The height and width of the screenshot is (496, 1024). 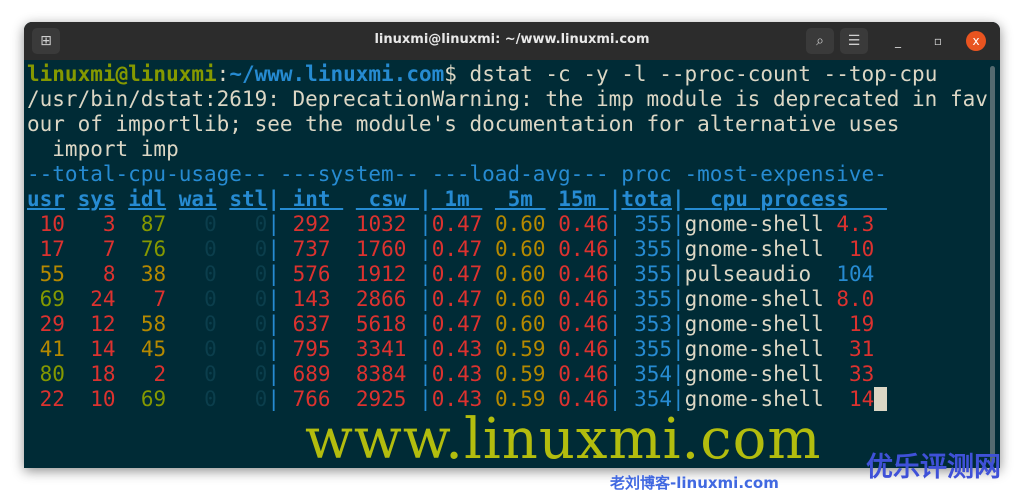 What do you see at coordinates (820, 41) in the screenshot?
I see `search-icon: ⌕` at bounding box center [820, 41].